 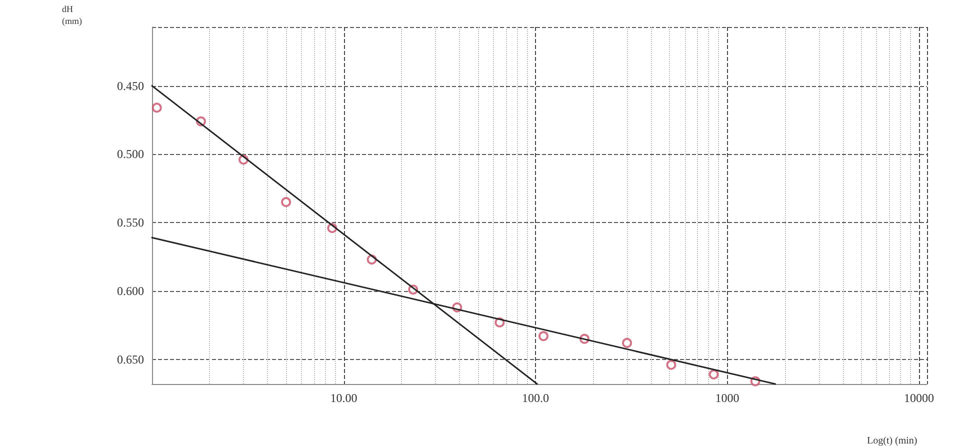 What do you see at coordinates (536, 398) in the screenshot?
I see `x-tick-label: 100.0` at bounding box center [536, 398].